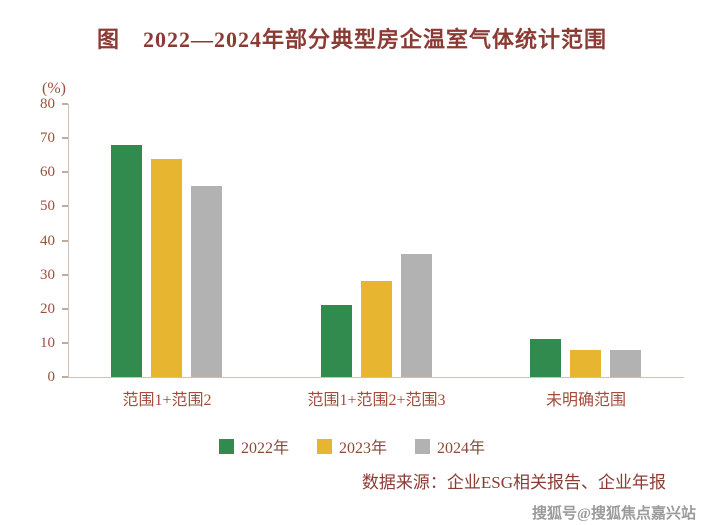 This screenshot has width=704, height=525. What do you see at coordinates (47, 308) in the screenshot?
I see `y-tick-label: 20` at bounding box center [47, 308].